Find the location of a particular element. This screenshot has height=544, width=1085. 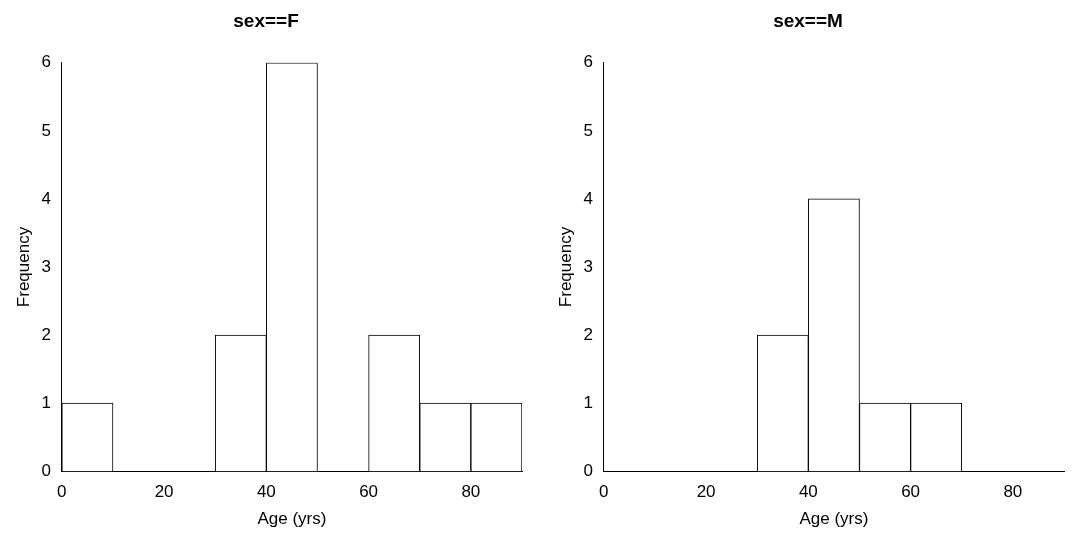

chart-title: sex==M is located at coordinates (808, 20).